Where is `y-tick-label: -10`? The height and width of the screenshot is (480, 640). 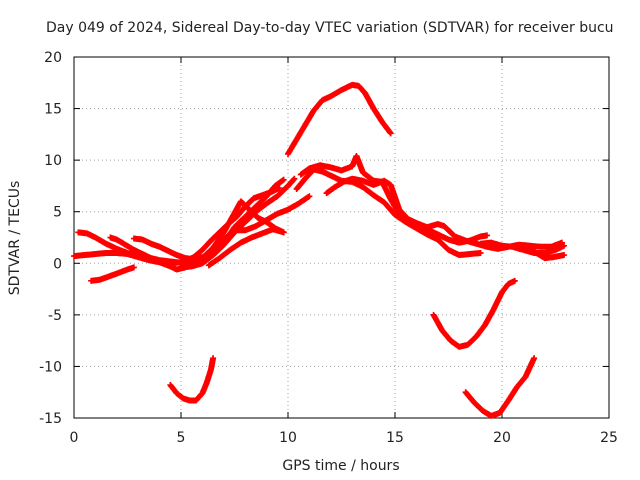
y-tick-label: -10 is located at coordinates (50, 367).